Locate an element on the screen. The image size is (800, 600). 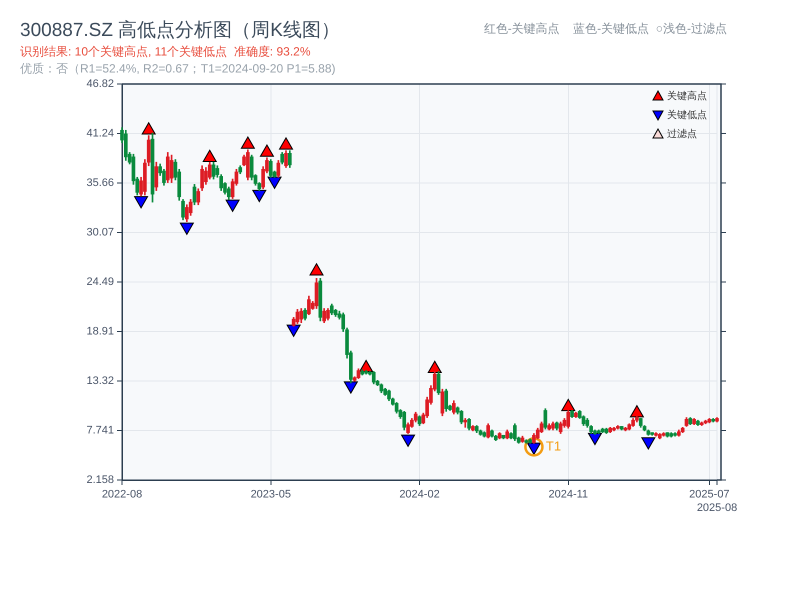
y-tick-label: 7.741 is located at coordinates (100, 430).